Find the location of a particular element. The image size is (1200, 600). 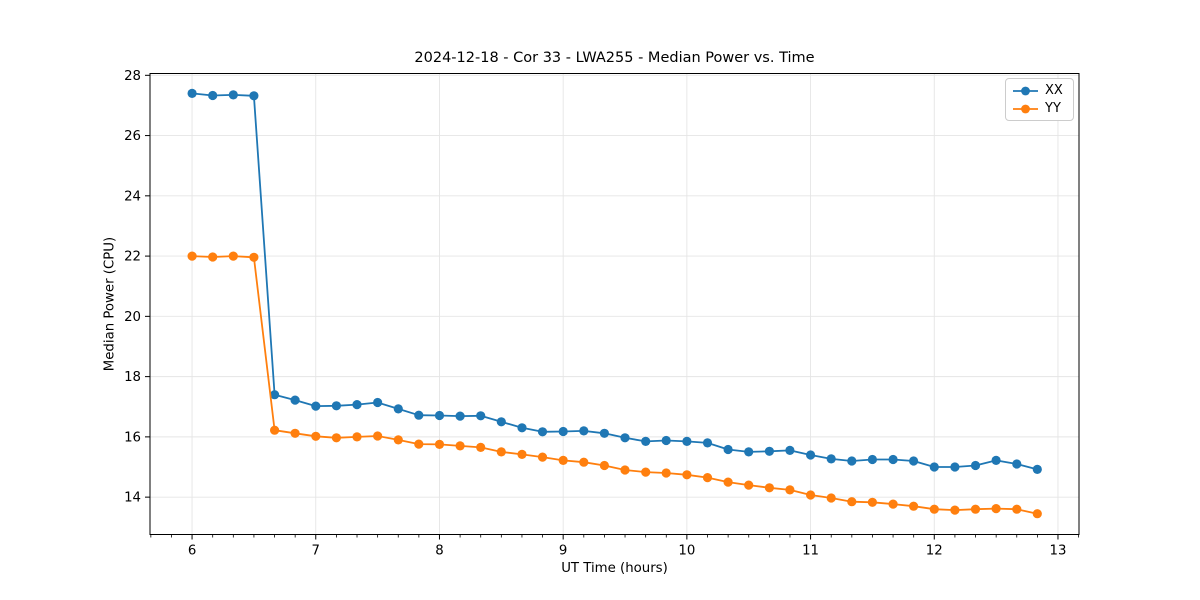

legend-line-marker-icon is located at coordinates (1025, 108).